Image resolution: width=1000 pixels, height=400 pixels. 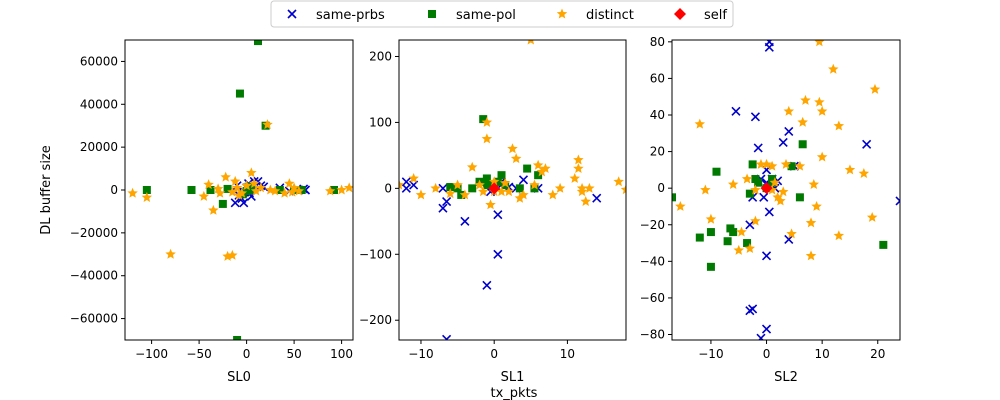 I want to click on y-tick-label: −60, so click(x=652, y=298).